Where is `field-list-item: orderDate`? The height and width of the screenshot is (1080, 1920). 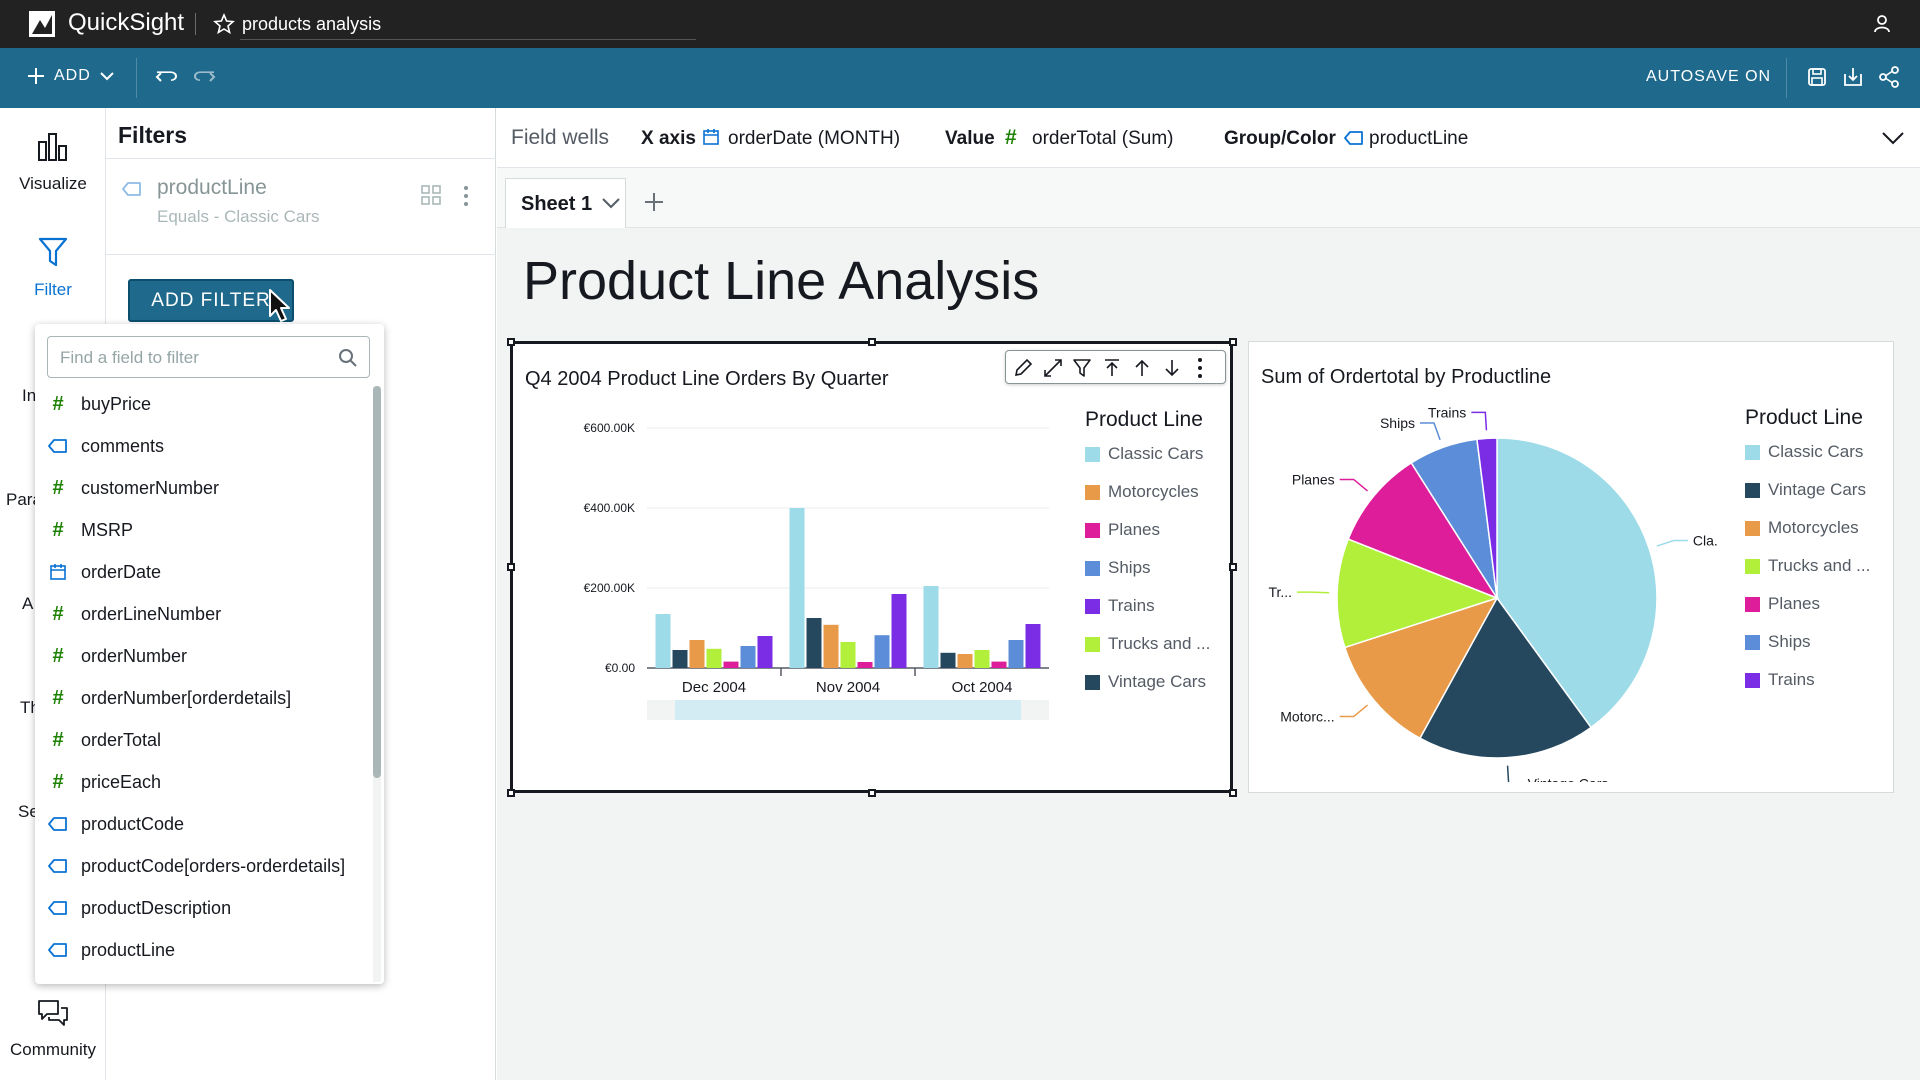 field-list-item: orderDate is located at coordinates (207, 572).